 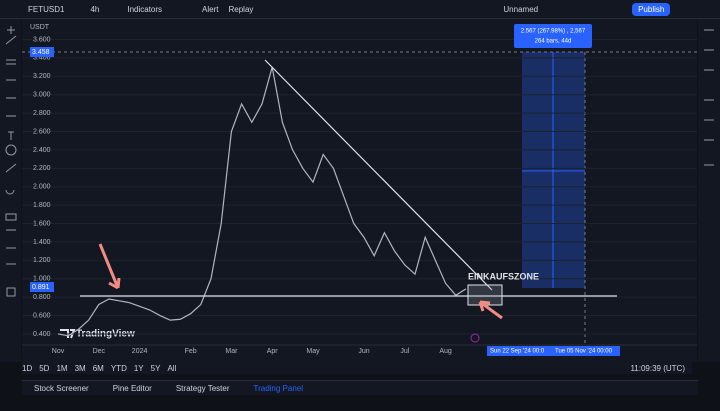 I want to click on last-price-label: 0.891, so click(x=41, y=287).